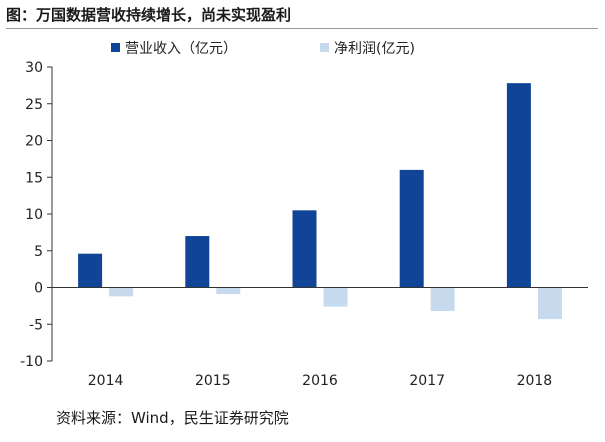  I want to click on legend-label: 营业收入（亿元）, so click(181, 49).